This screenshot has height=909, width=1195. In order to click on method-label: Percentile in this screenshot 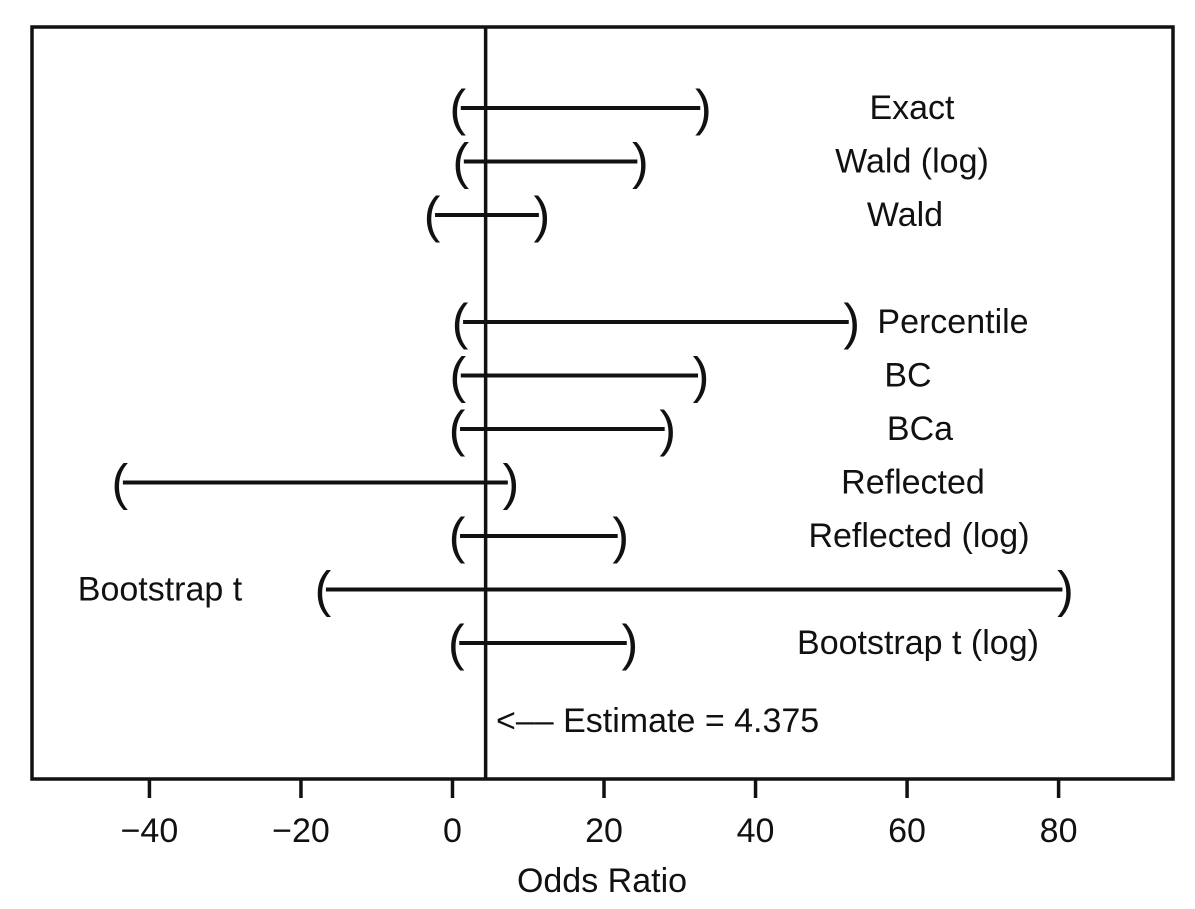, I will do `click(952, 322)`.